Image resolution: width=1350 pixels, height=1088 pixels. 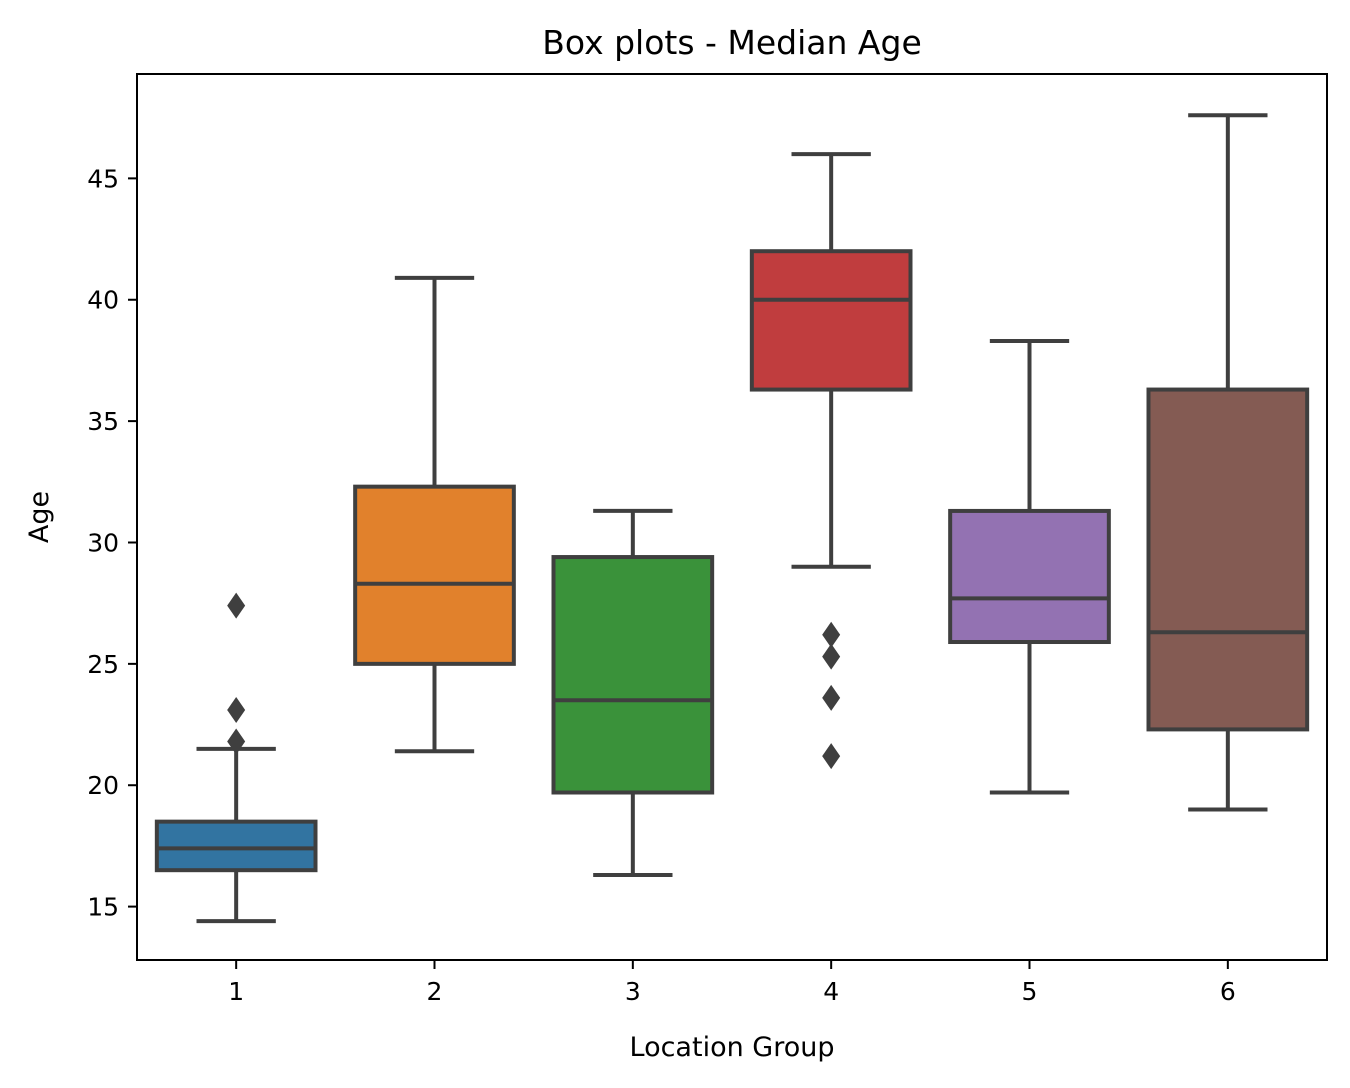 I want to click on y-tick-label: 25, so click(x=103, y=664).